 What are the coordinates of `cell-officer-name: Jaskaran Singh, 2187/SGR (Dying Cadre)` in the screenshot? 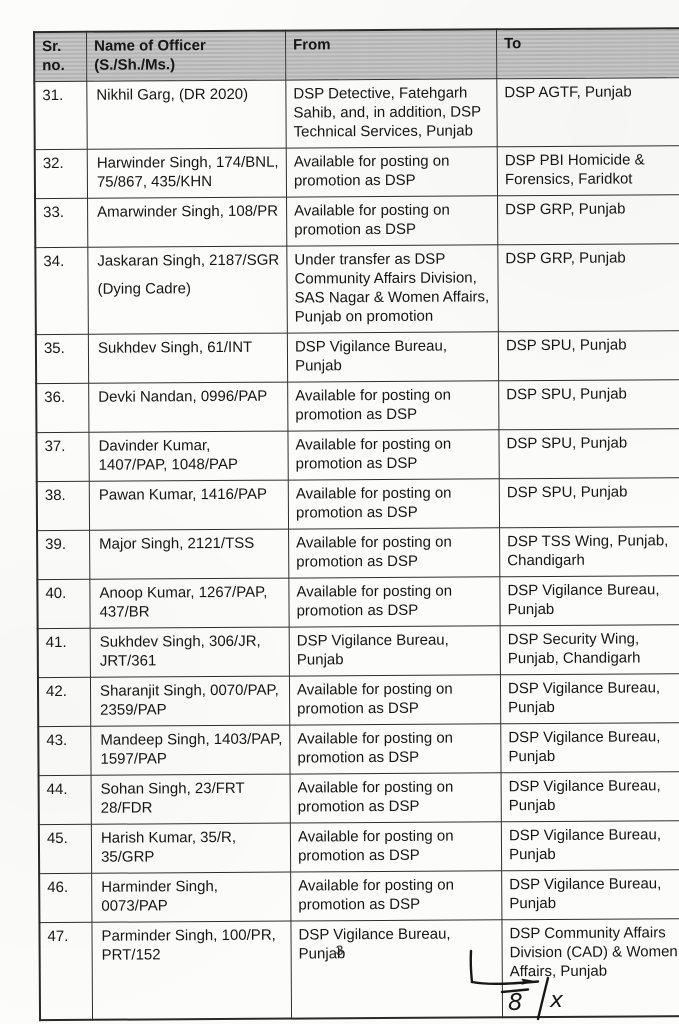 It's located at (187, 290).